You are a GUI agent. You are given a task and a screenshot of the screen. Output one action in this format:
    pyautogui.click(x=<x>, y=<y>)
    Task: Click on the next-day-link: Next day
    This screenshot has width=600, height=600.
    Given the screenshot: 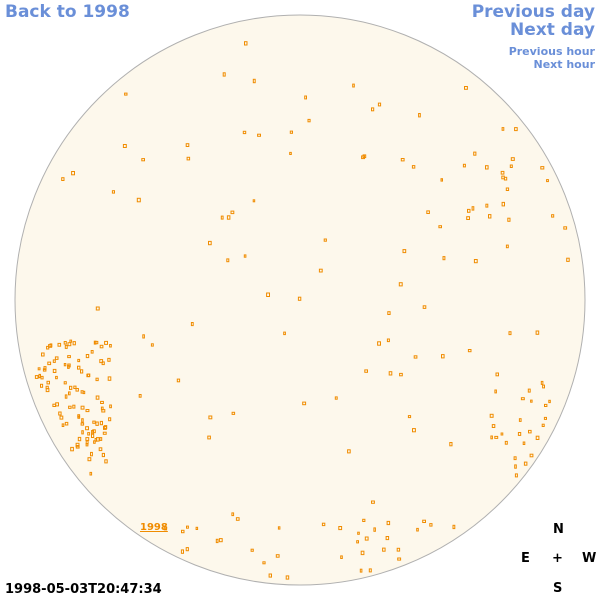 What is the action you would take?
    pyautogui.click(x=552, y=30)
    